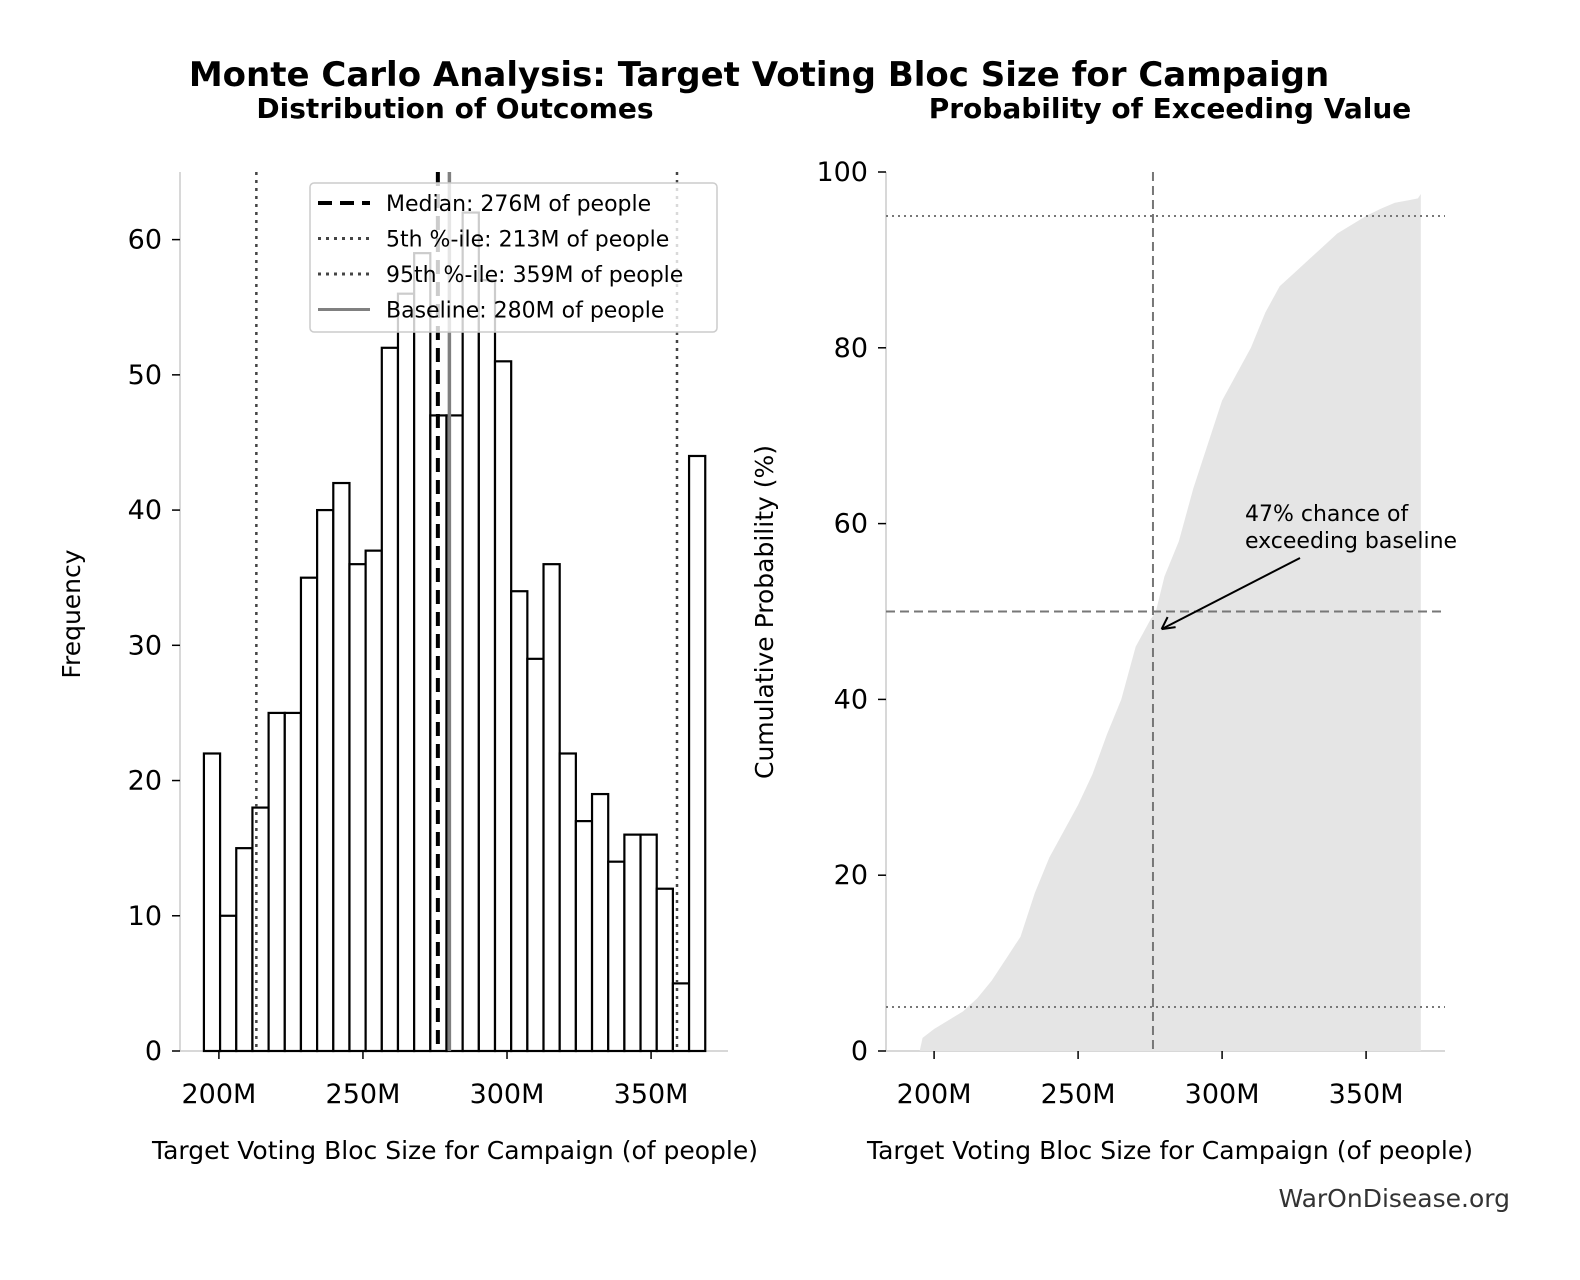  Describe the element at coordinates (145, 916) in the screenshot. I see `y-tick-label: 10` at that location.